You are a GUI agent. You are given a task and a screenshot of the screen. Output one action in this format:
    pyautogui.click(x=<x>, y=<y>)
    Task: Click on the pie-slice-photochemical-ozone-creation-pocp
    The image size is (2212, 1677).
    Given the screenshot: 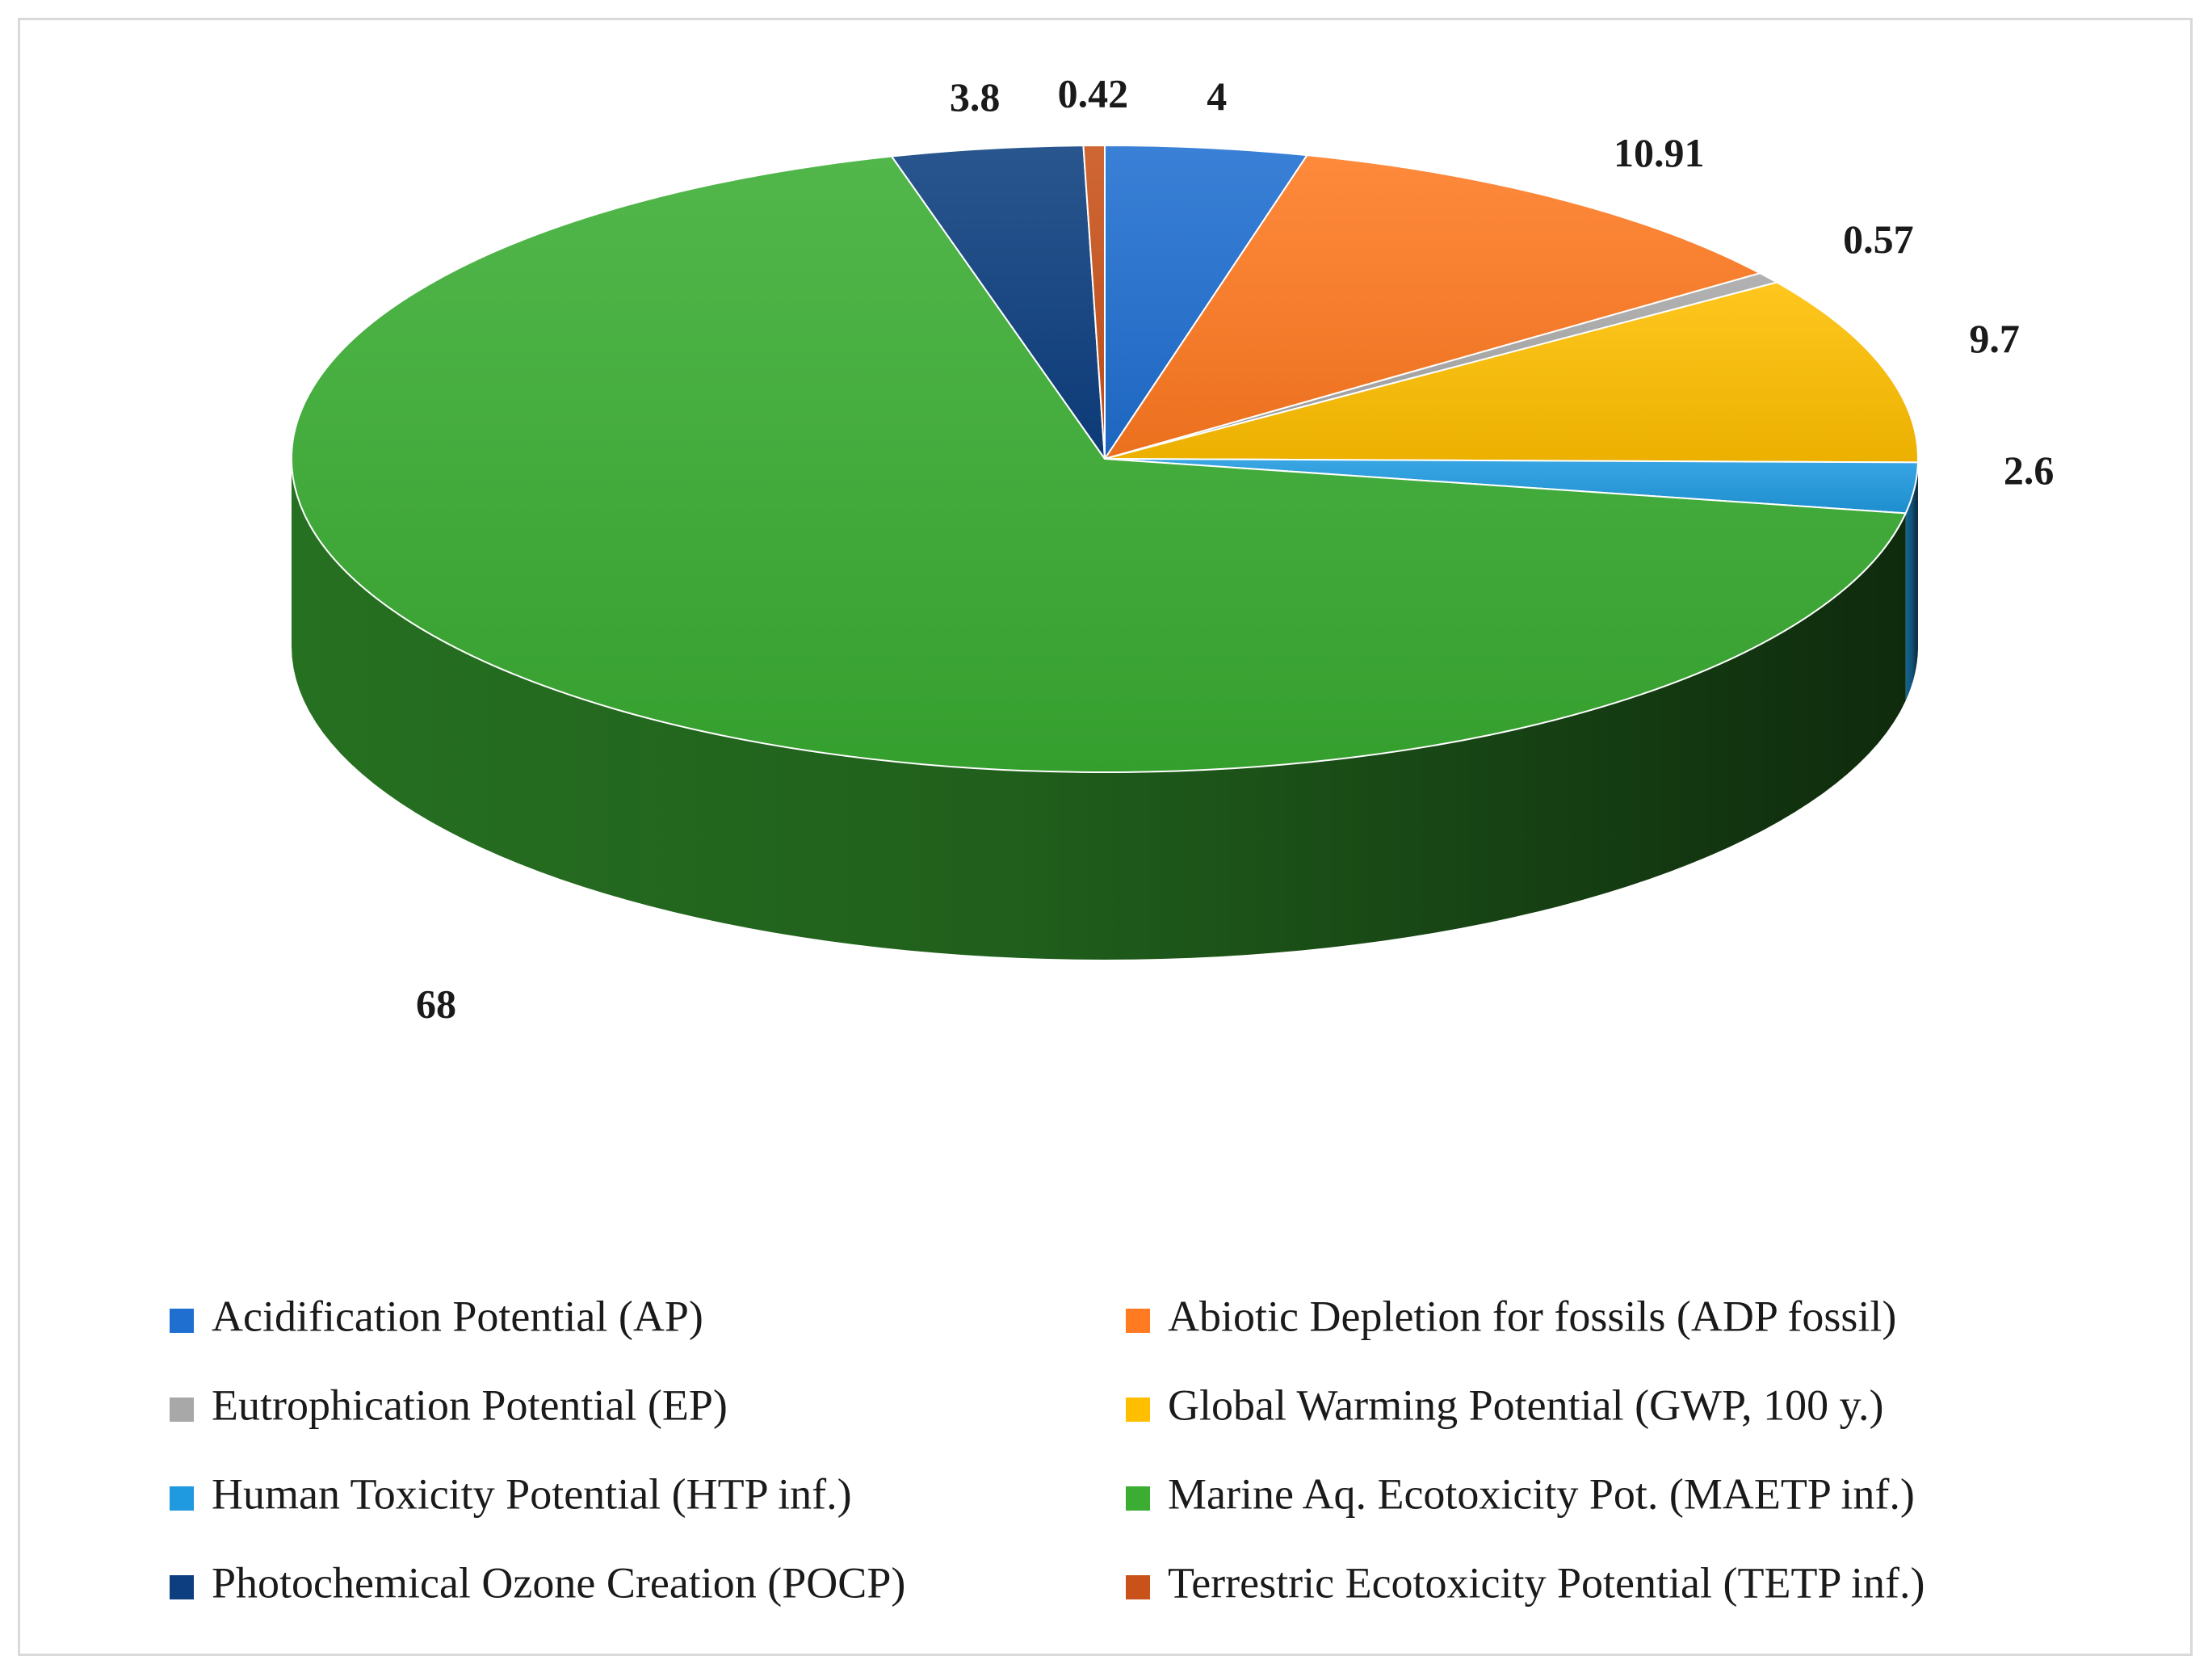 What is the action you would take?
    pyautogui.click(x=998, y=302)
    